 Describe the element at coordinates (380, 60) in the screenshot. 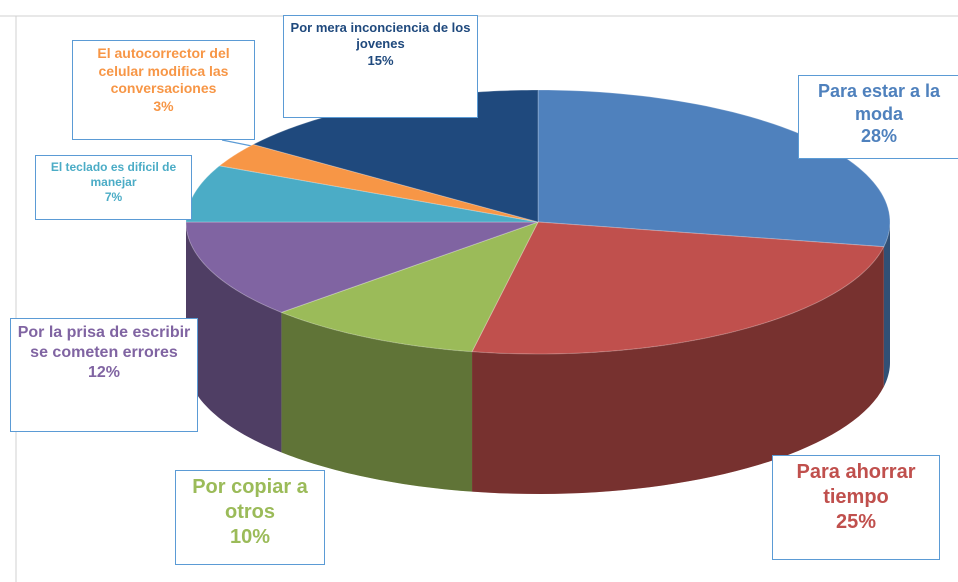

I see `label-value: 15%` at that location.